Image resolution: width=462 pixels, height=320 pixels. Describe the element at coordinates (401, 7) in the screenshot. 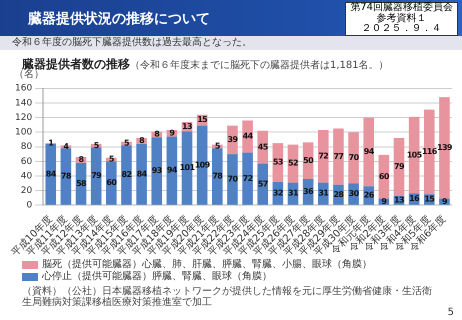

I see `text: 第74回臓器移植委員会` at that location.